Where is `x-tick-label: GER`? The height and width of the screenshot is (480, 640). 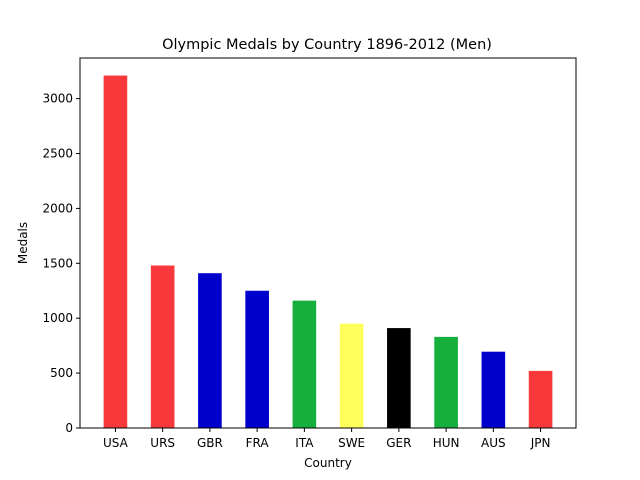 x-tick-label: GER is located at coordinates (398, 443).